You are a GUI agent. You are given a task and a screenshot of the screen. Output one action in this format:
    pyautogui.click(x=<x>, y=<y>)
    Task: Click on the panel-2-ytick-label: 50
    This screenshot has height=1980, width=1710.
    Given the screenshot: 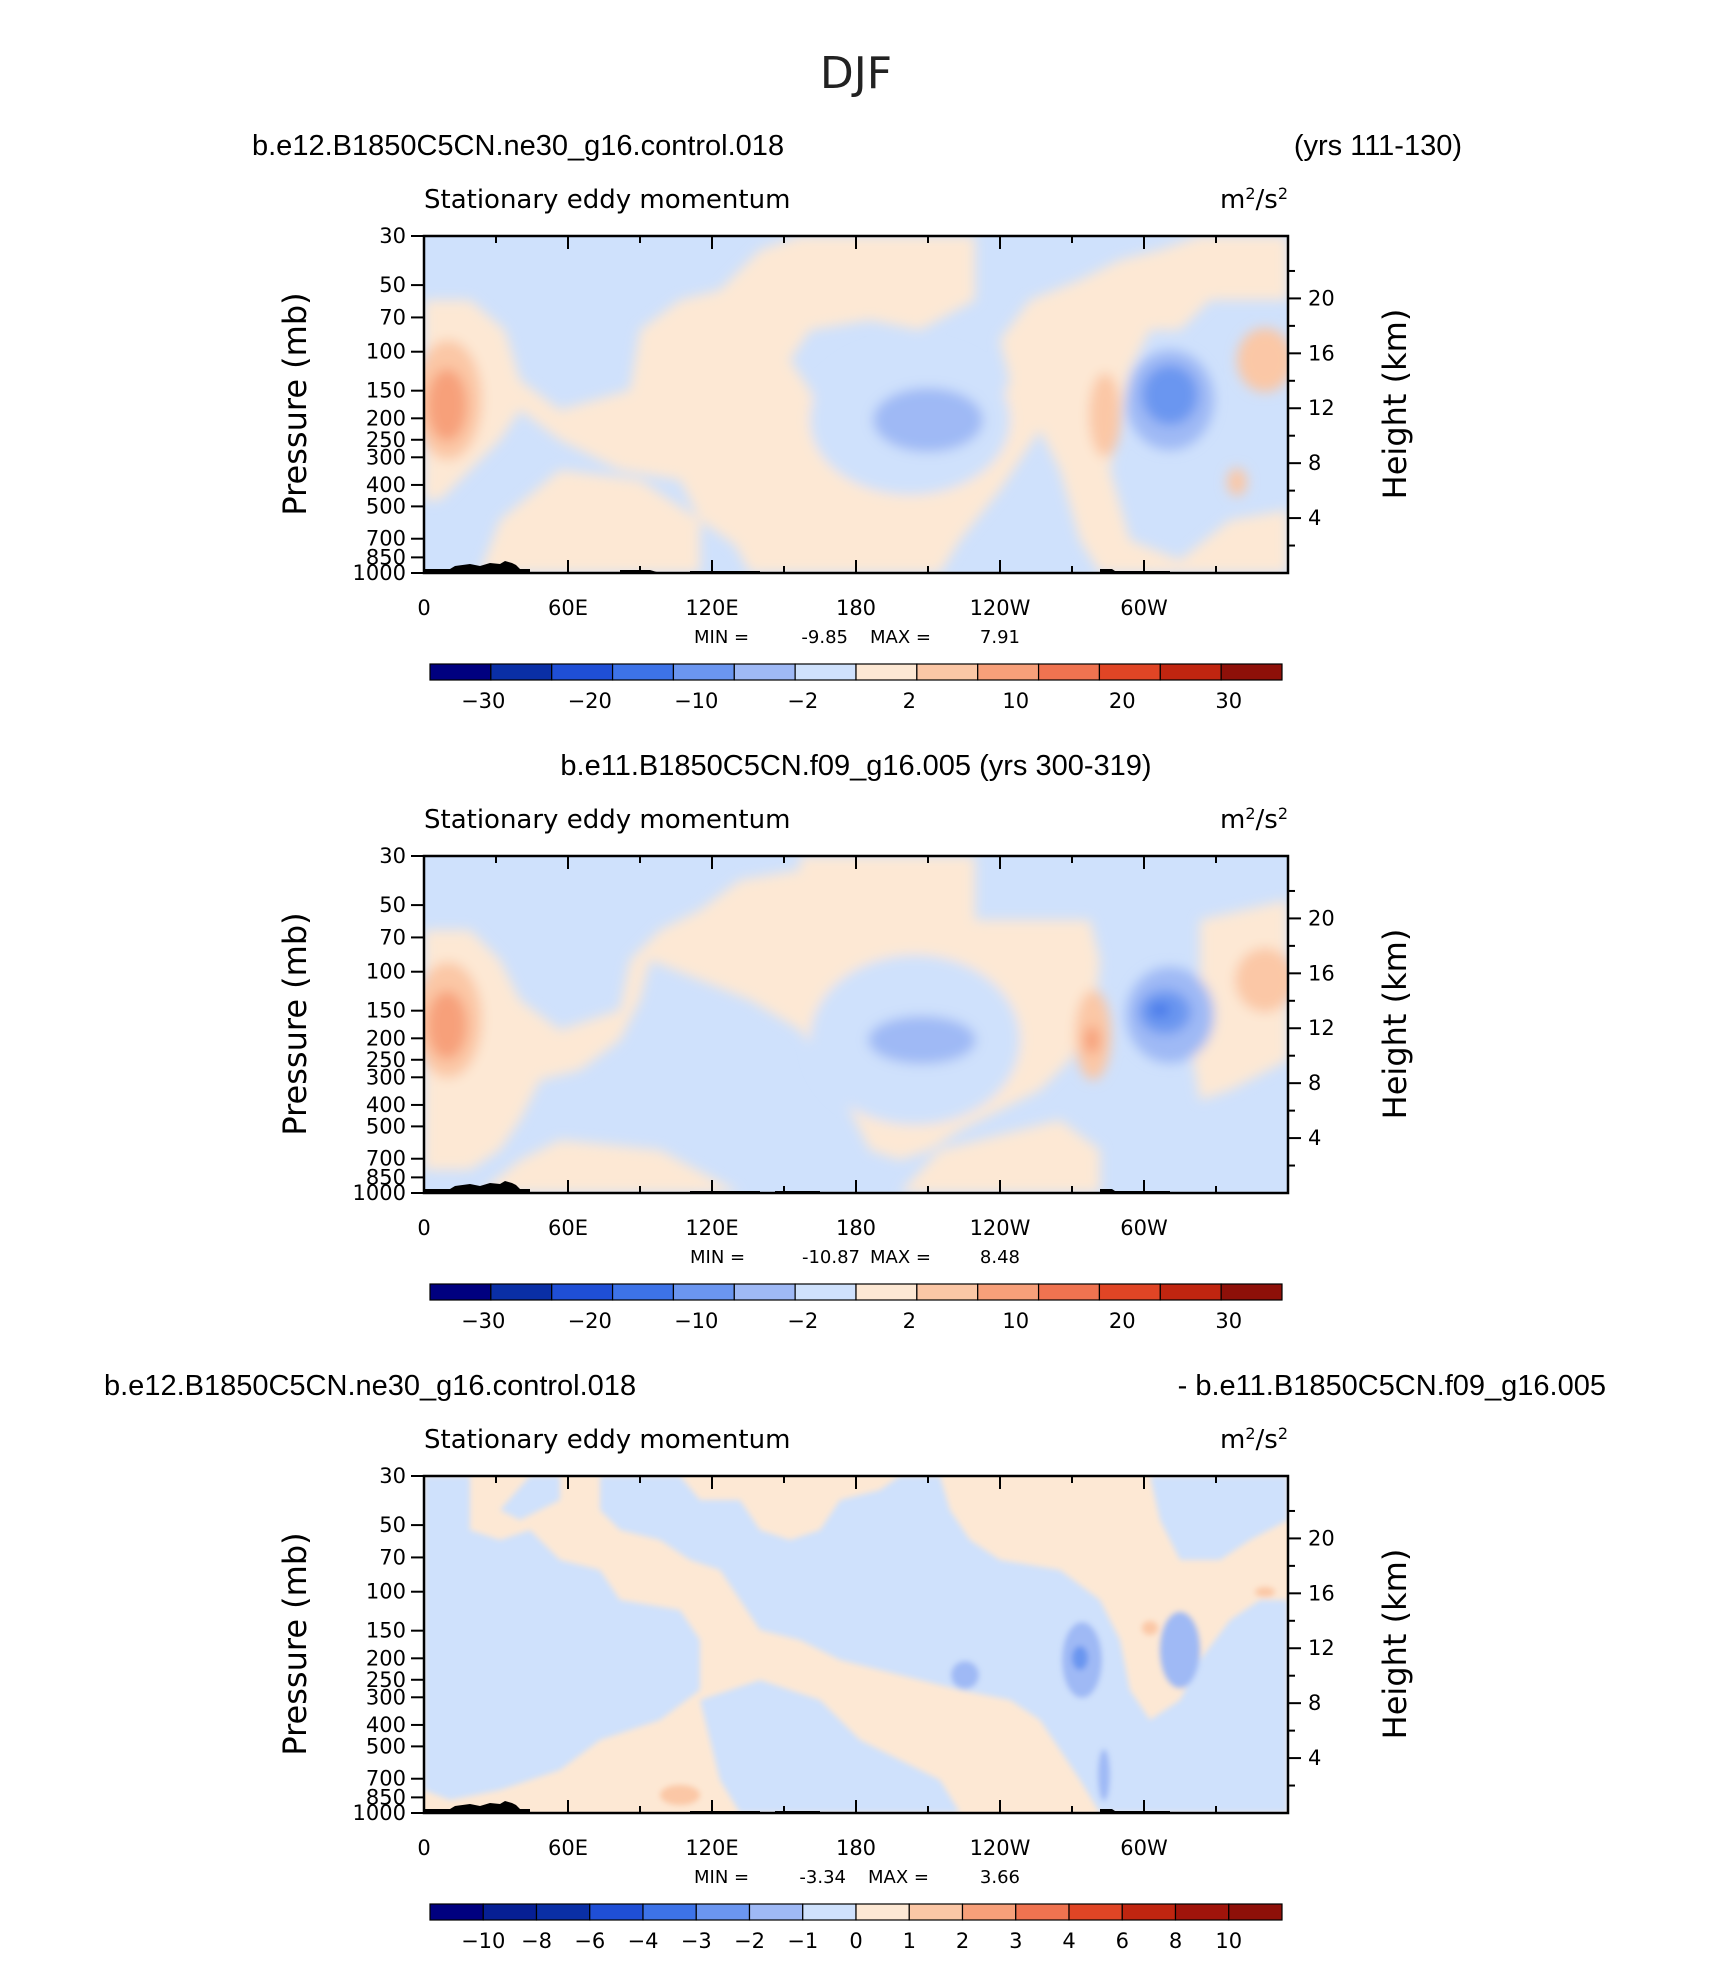 What is the action you would take?
    pyautogui.click(x=392, y=905)
    